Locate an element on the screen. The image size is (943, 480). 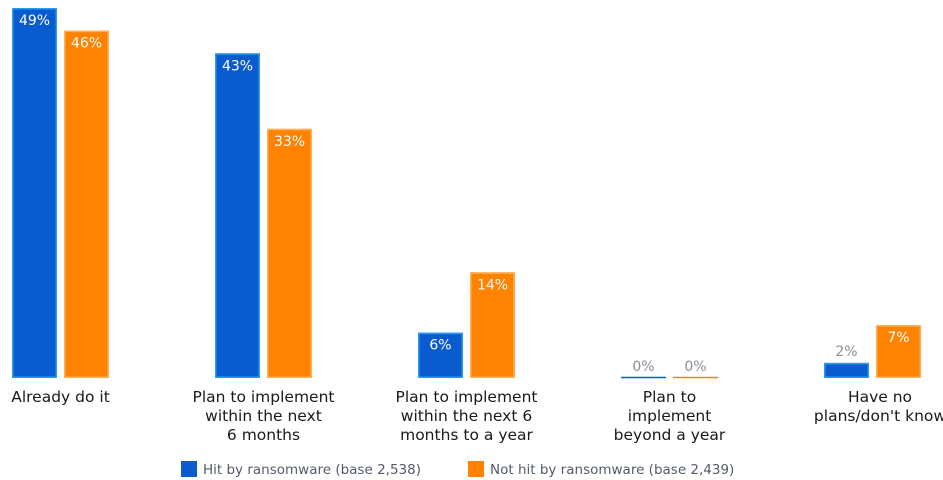
category-label-2: Plan to implement within the next 6 months is located at coordinates (263, 416).